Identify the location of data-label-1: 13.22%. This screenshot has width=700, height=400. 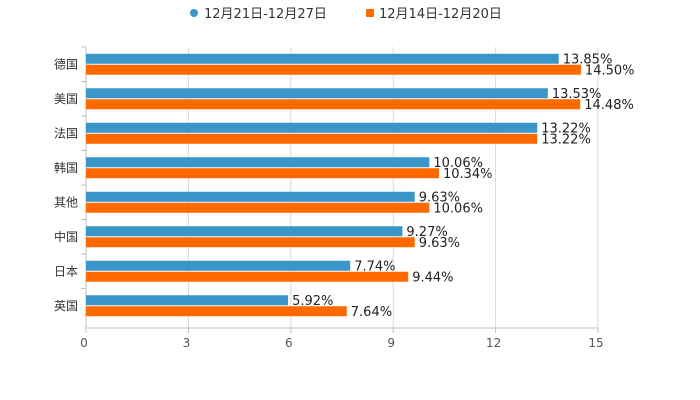
(566, 128).